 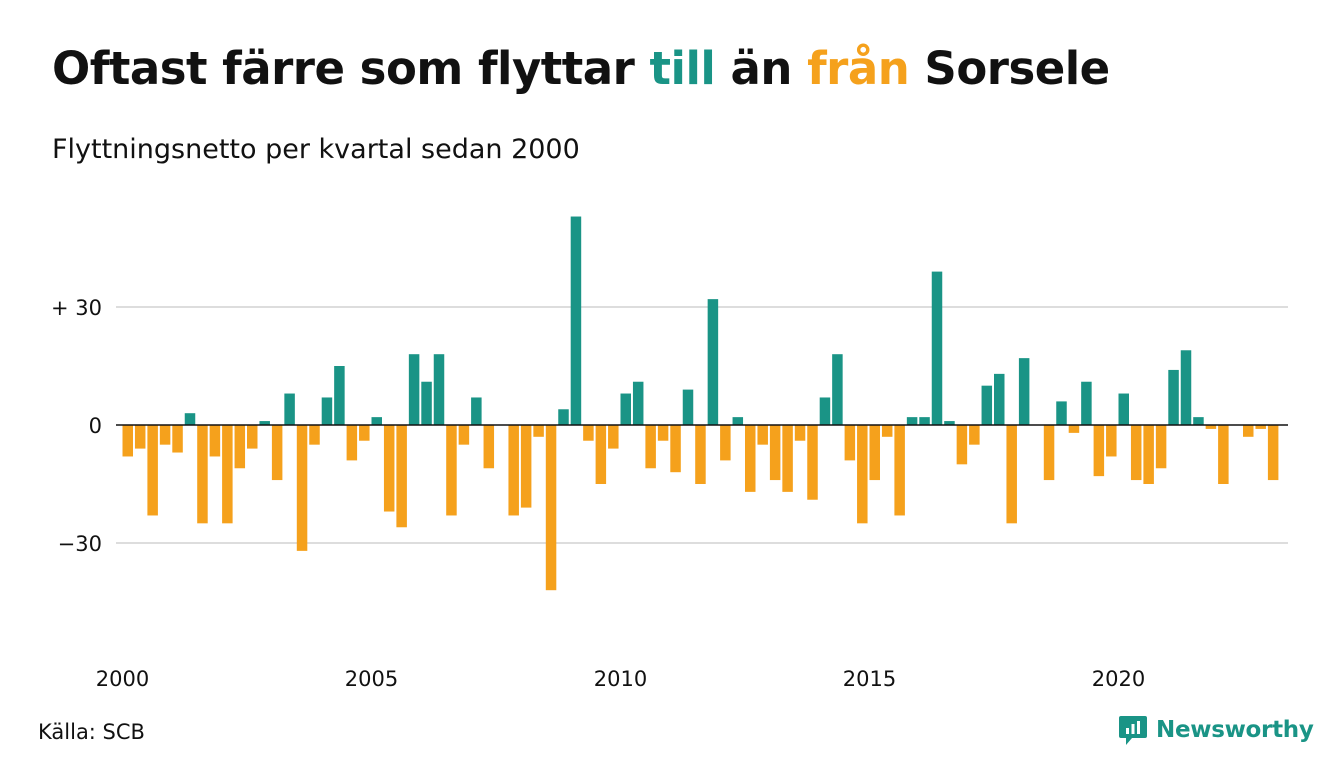 What do you see at coordinates (1133, 730) in the screenshot?
I see `newsworthy-logo-icon` at bounding box center [1133, 730].